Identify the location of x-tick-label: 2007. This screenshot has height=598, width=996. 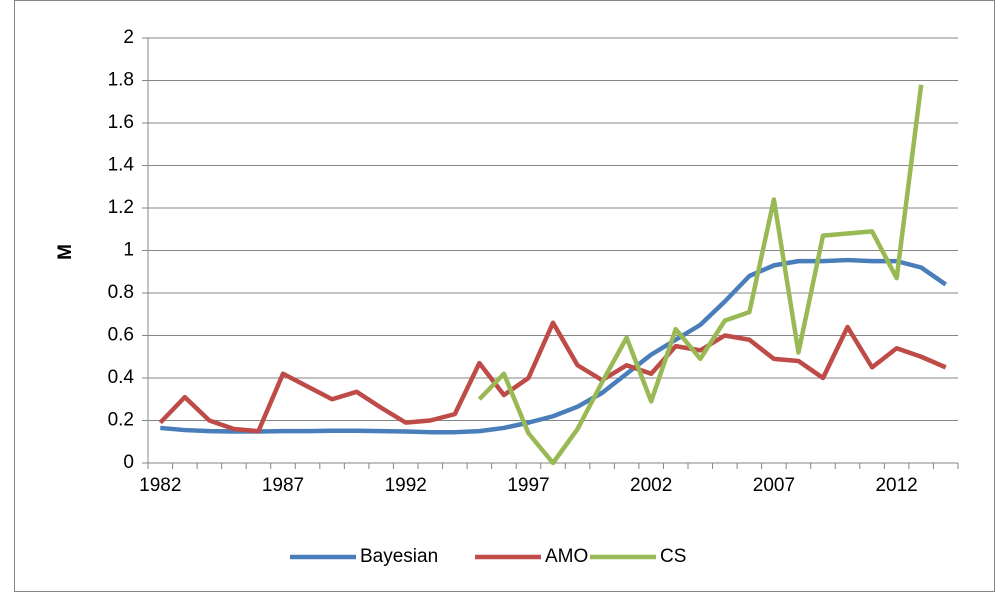
(774, 485).